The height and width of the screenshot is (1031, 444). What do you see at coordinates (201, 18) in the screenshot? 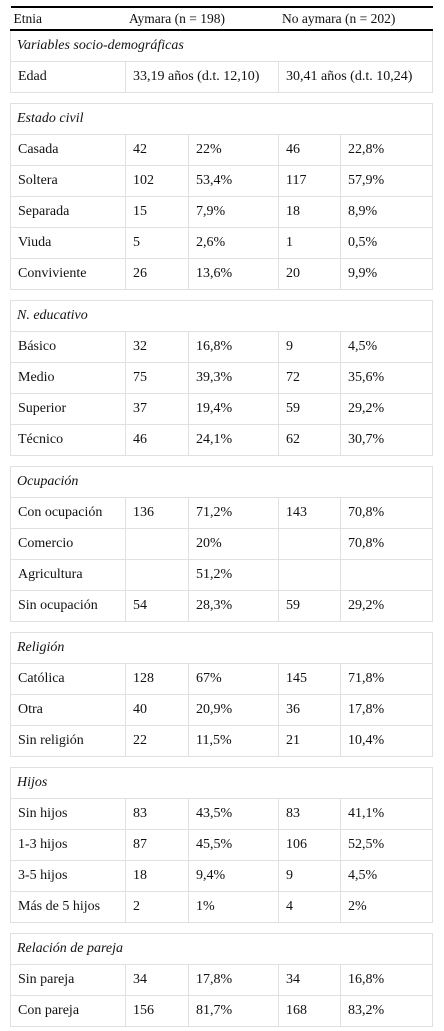
I see `header-cell: Aymara (n = 198)` at bounding box center [201, 18].